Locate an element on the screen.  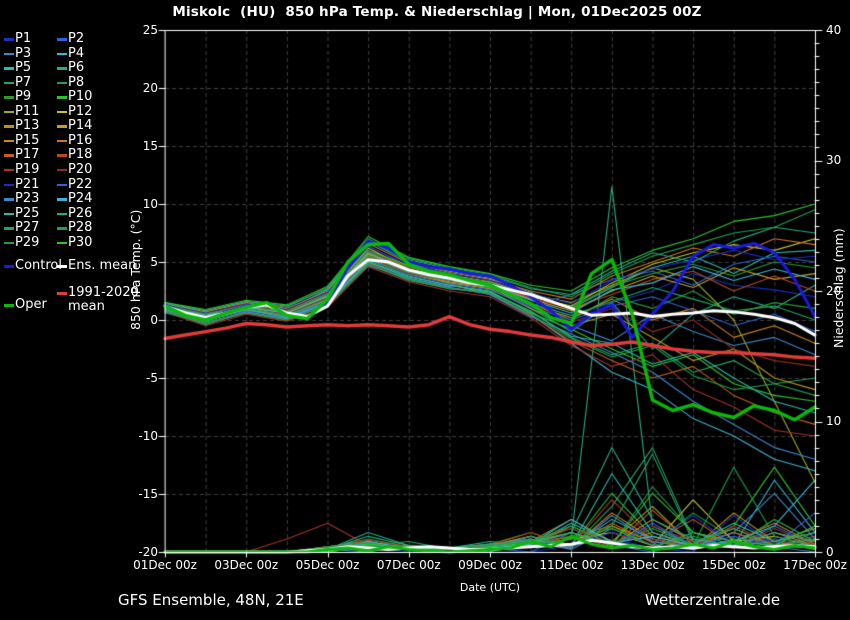
date-tick-label: 01Dec 00z is located at coordinates (165, 565).